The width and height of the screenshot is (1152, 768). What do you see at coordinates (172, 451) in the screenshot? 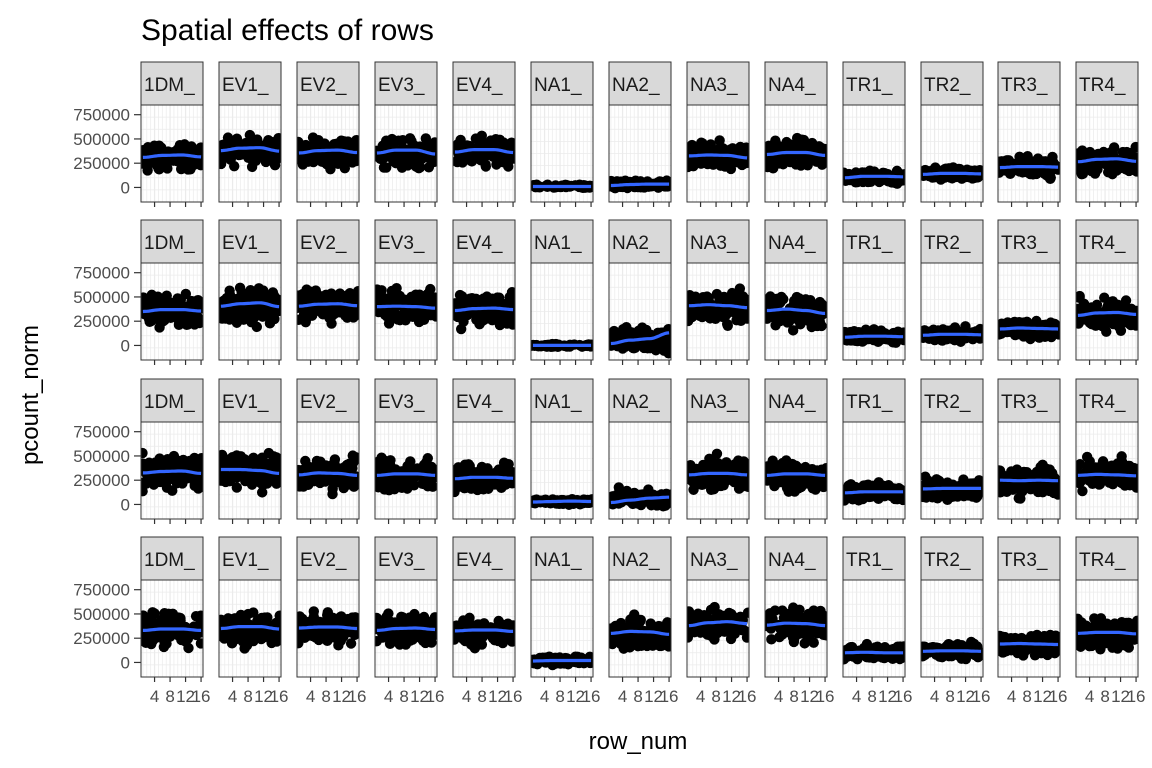
I see `facet-panel: 1DM_` at bounding box center [172, 451].